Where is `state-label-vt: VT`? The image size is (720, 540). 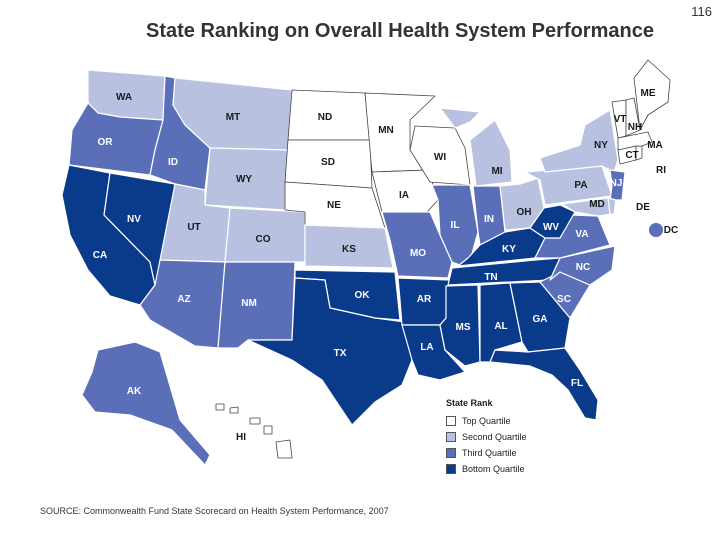 state-label-vt: VT is located at coordinates (620, 119).